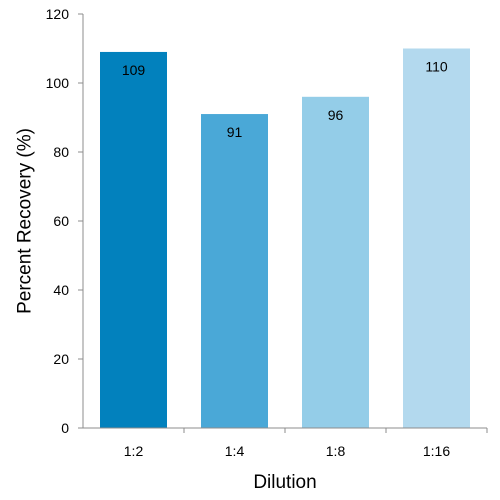 Image resolution: width=500 pixels, height=500 pixels. Describe the element at coordinates (58, 83) in the screenshot. I see `y-tick-label: 100` at that location.